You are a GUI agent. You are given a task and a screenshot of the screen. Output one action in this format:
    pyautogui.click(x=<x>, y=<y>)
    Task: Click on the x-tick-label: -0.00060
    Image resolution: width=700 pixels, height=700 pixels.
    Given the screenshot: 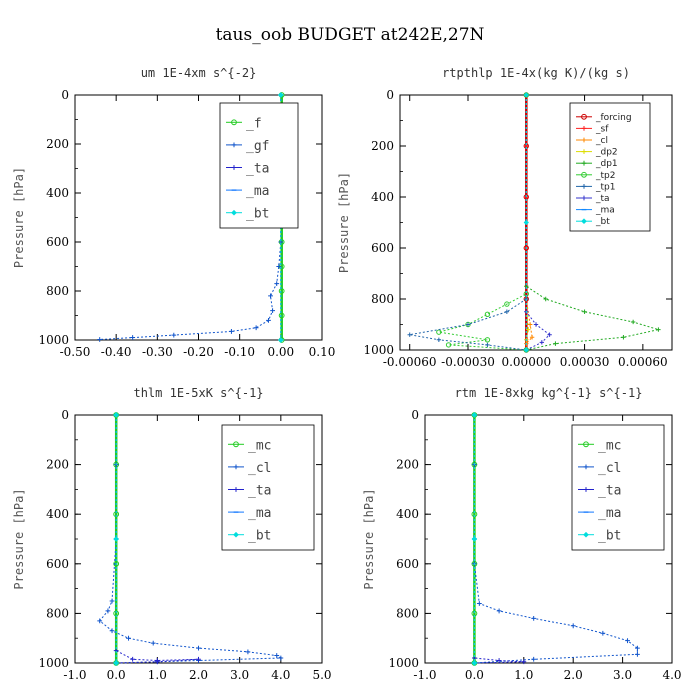 What is the action you would take?
    pyautogui.click(x=410, y=362)
    